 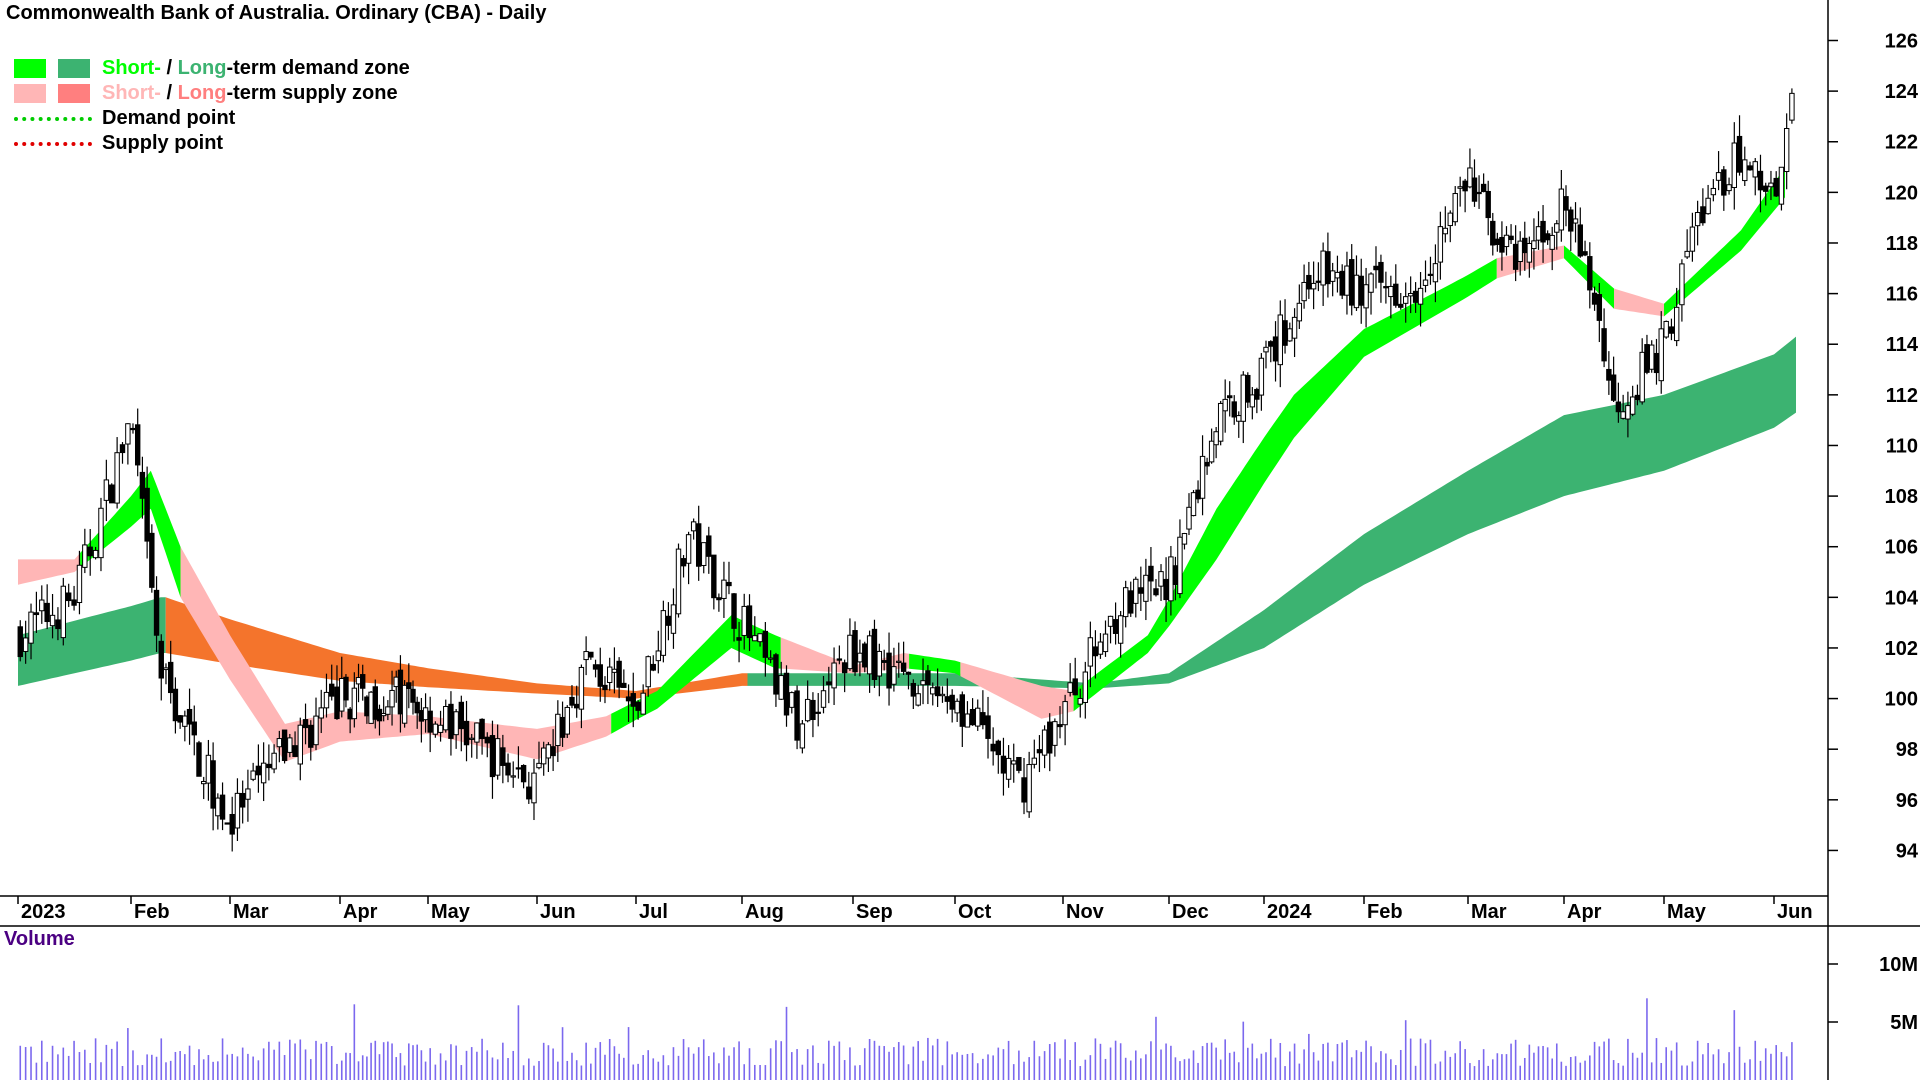 I want to click on legend-demand-point: Demand point, so click(x=212, y=118).